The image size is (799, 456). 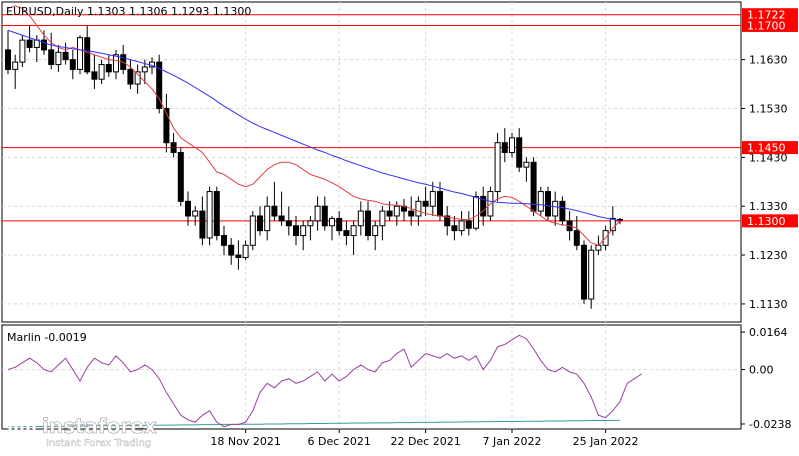 What do you see at coordinates (766, 378) in the screenshot?
I see `indicator-axis: 0.0164 0.00 -0.0238` at bounding box center [766, 378].